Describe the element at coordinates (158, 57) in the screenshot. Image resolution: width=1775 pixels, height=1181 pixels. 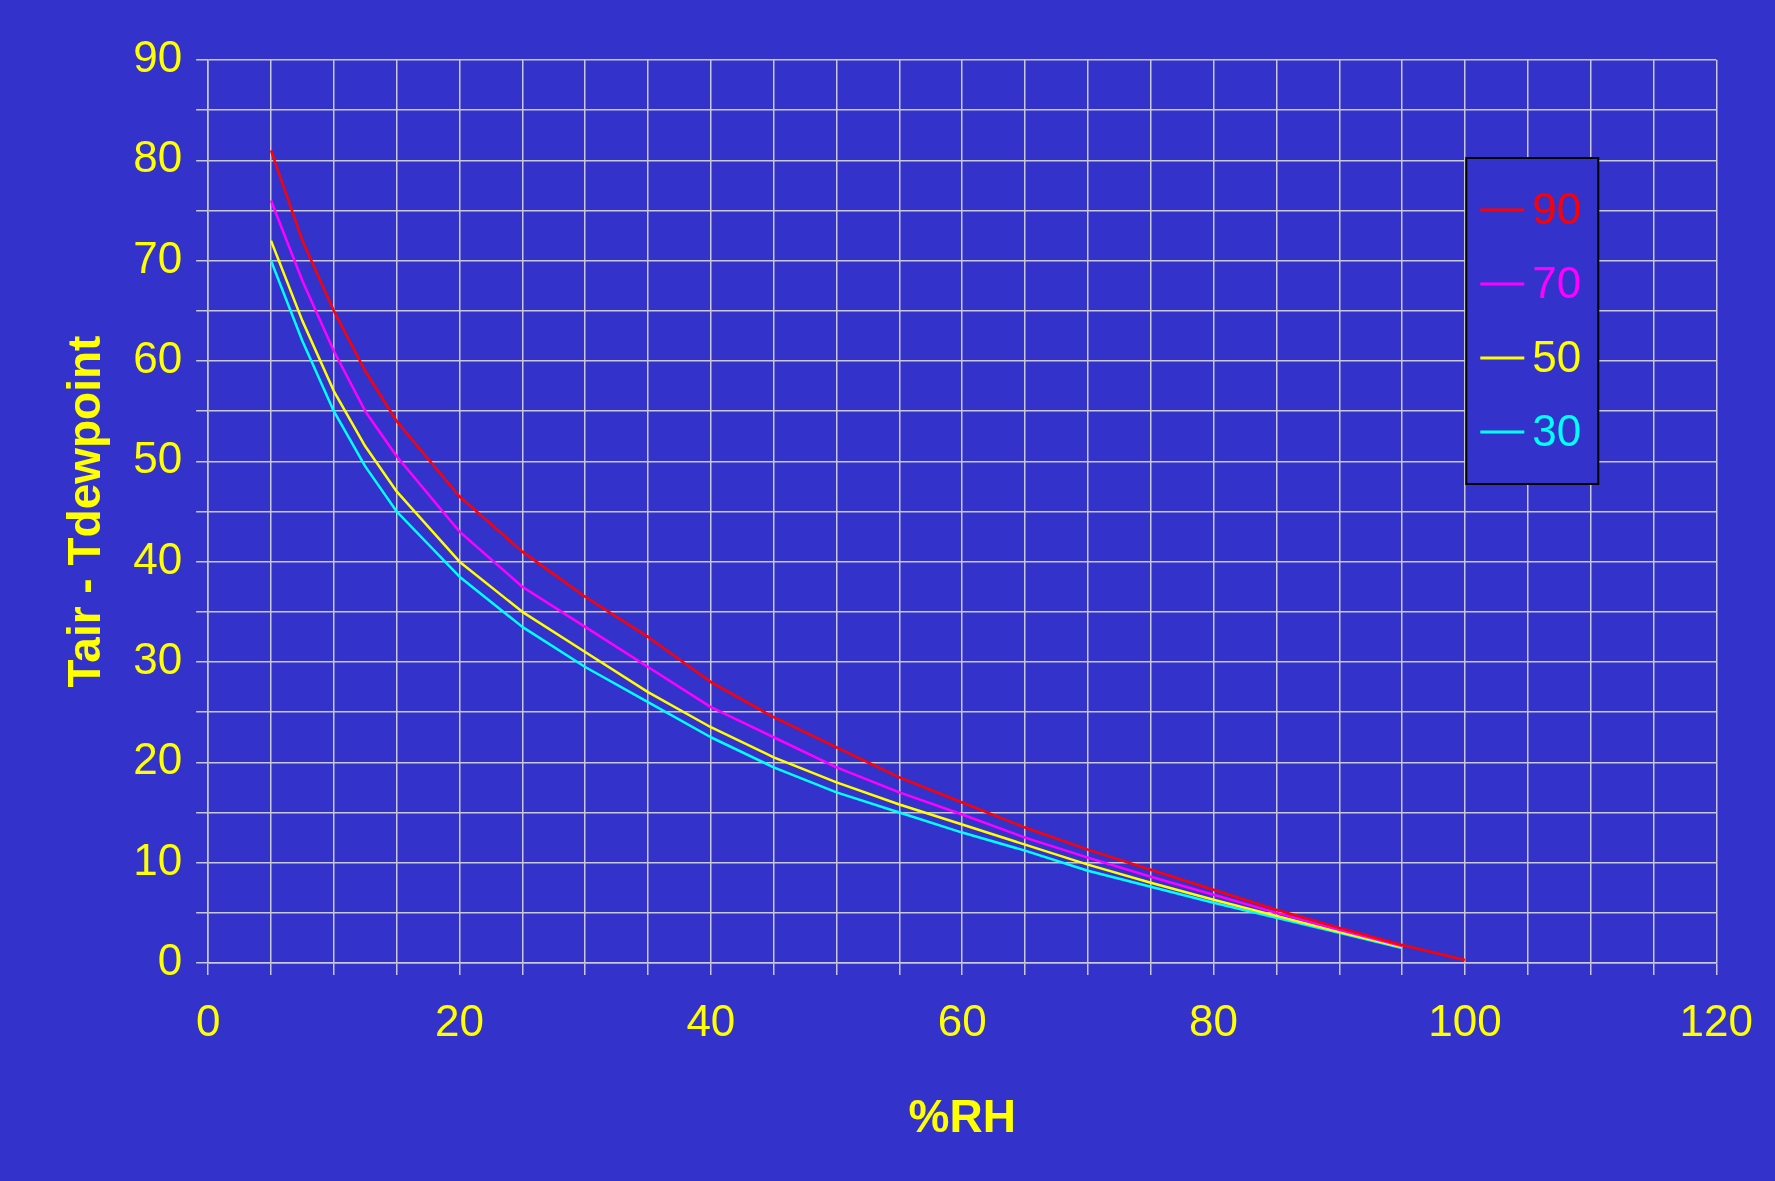
I see `y-tick-label: 90` at that location.